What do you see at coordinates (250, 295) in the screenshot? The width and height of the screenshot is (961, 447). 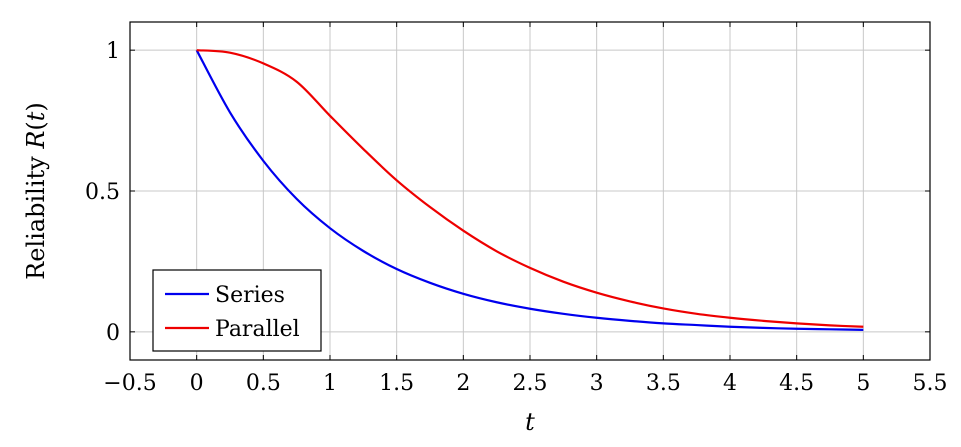 I see `legend-label-series: Series` at bounding box center [250, 295].